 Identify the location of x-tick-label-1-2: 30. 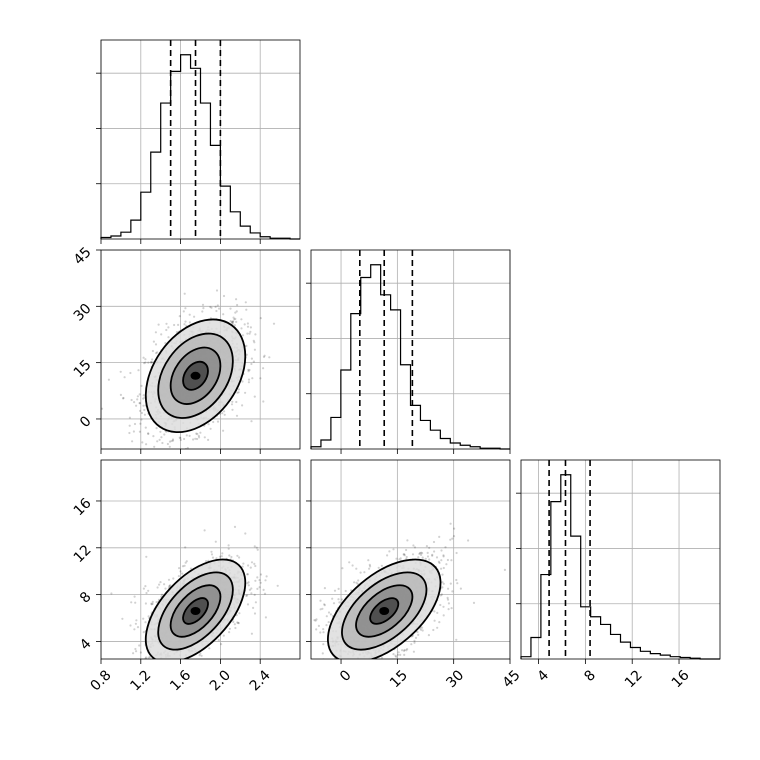
(455, 679).